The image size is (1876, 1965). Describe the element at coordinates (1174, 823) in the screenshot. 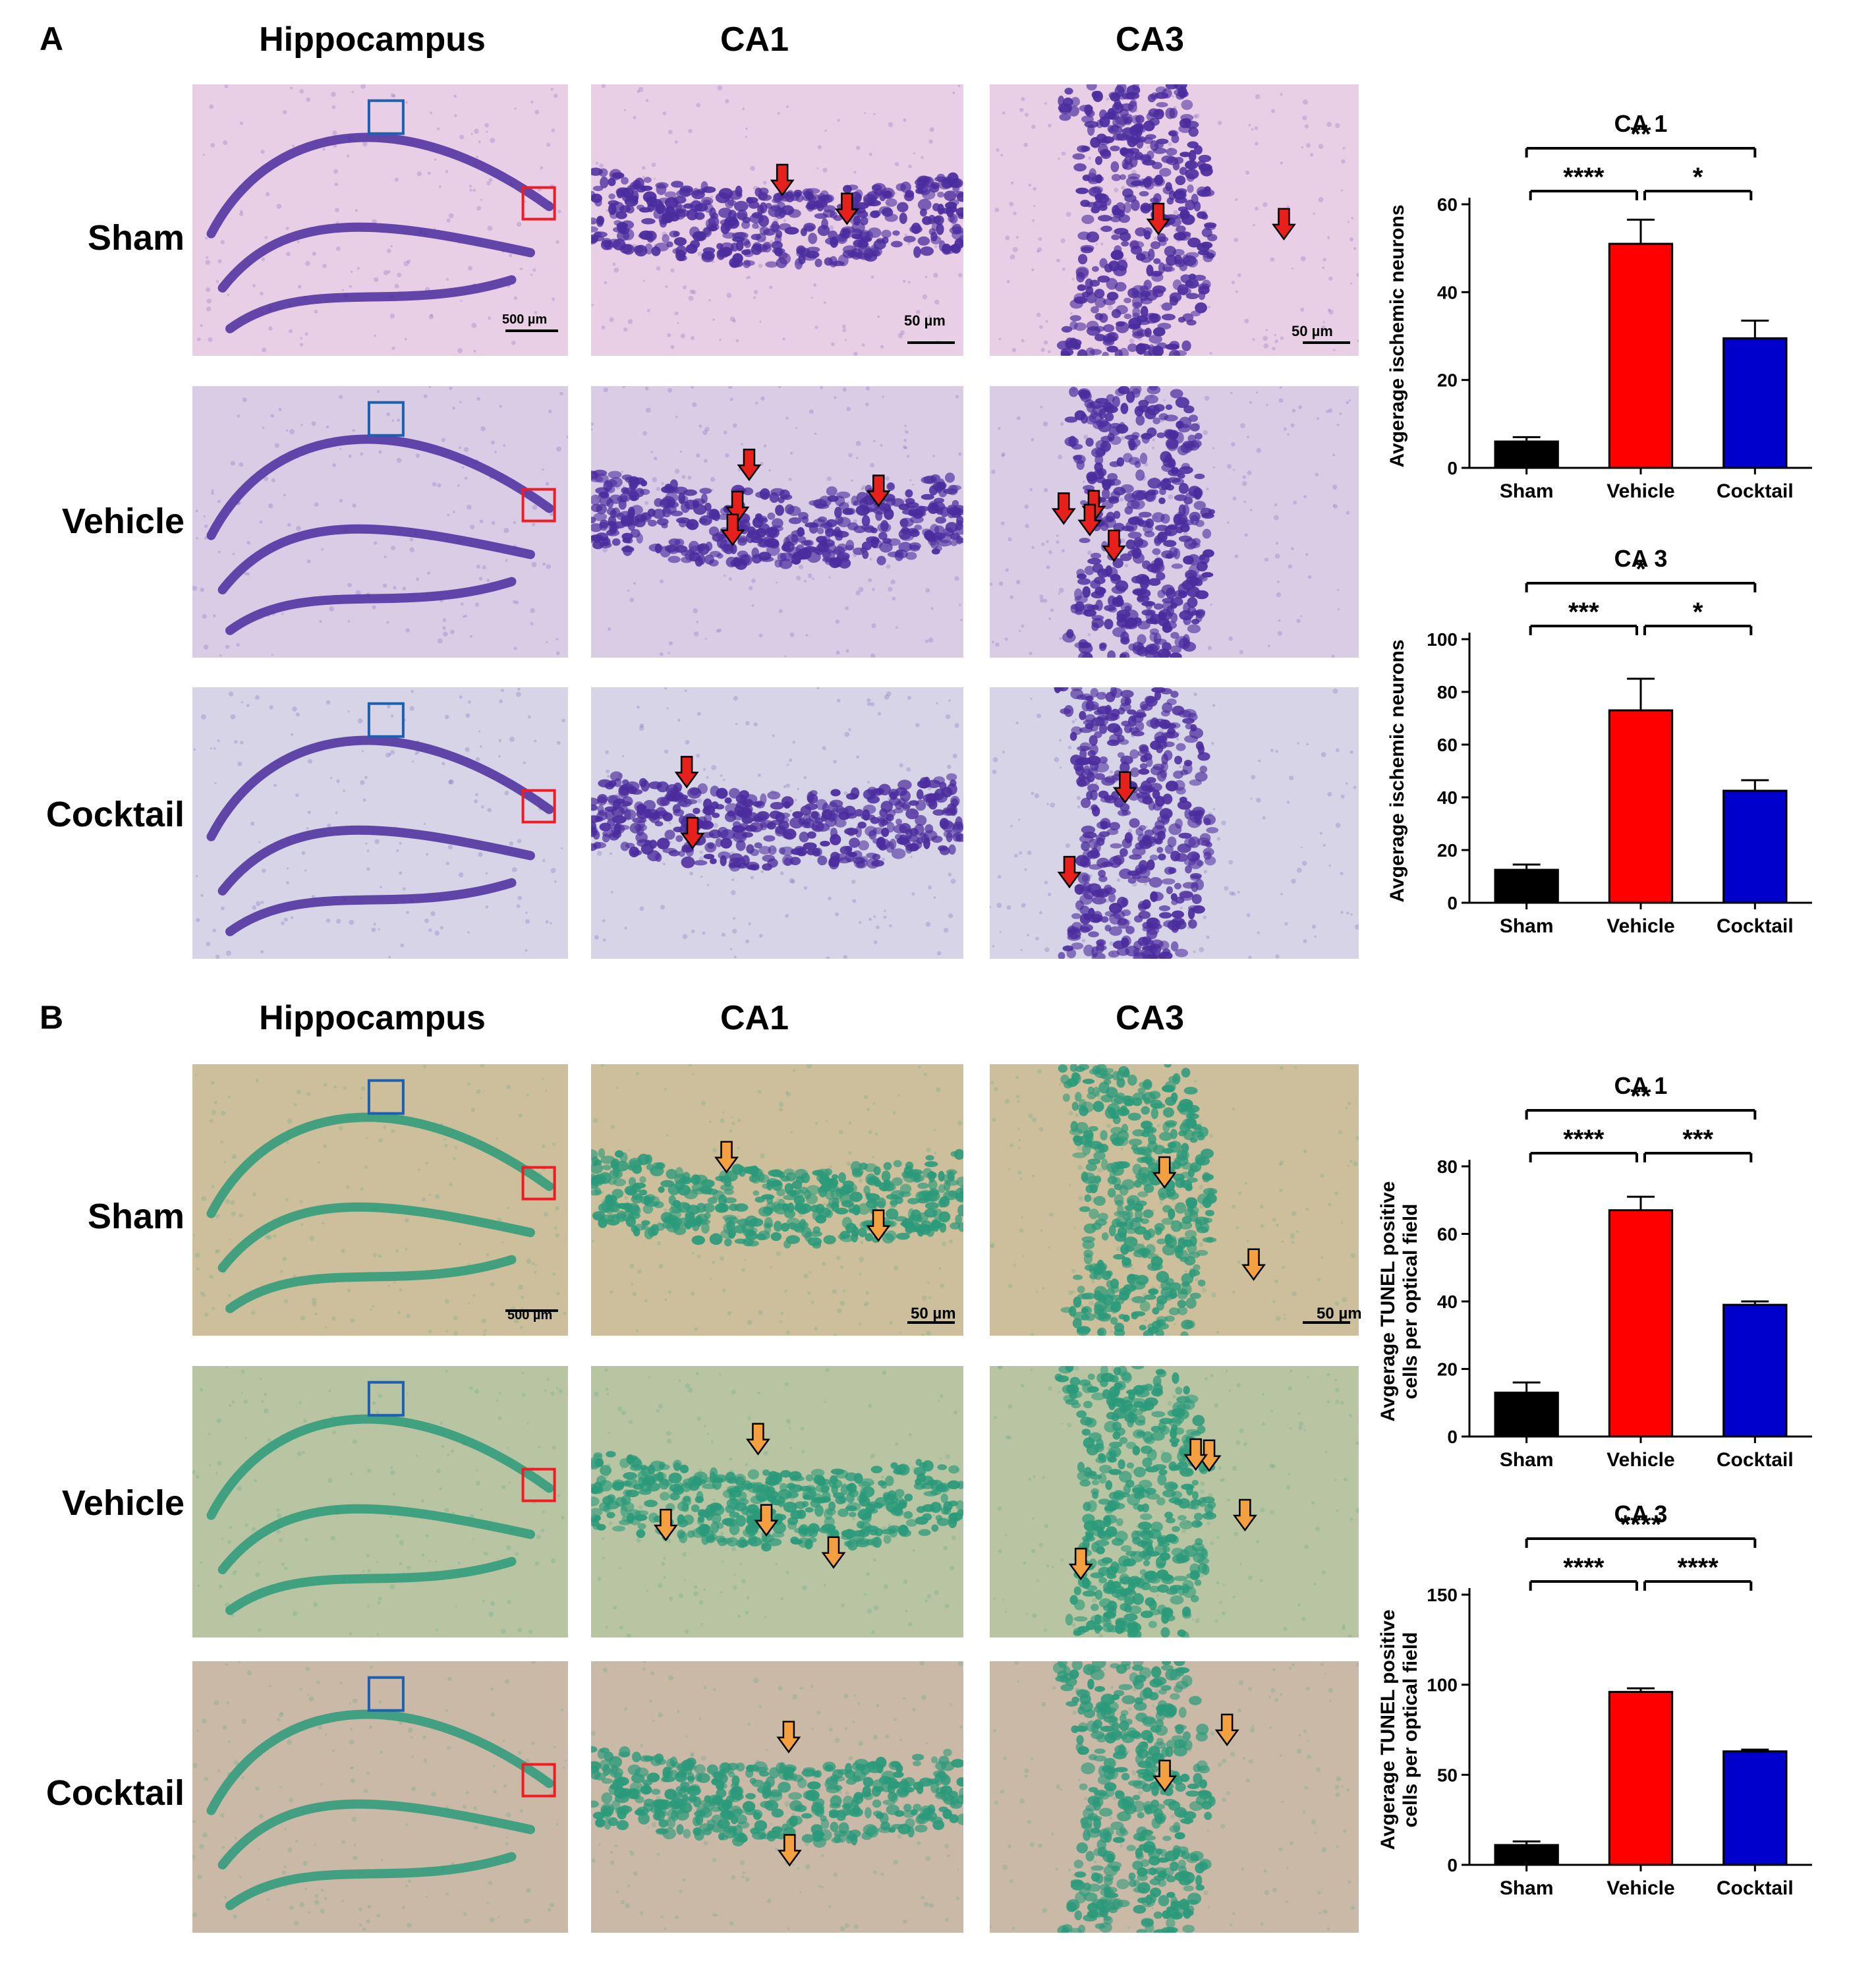

I see `micrograph-a-cocktail-ca3` at that location.